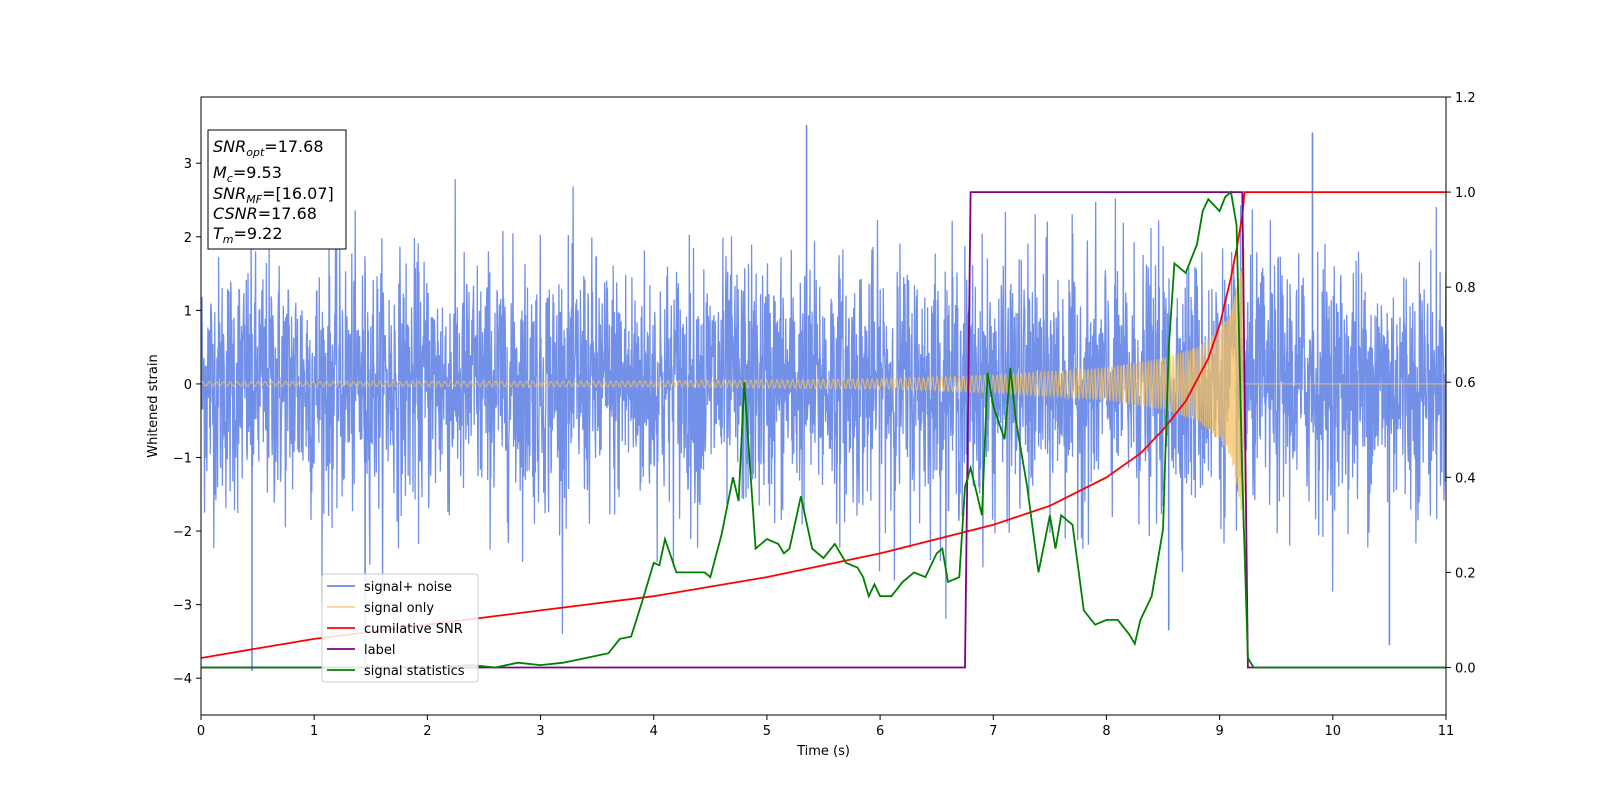 The width and height of the screenshot is (1600, 800). Describe the element at coordinates (1465, 383) in the screenshot. I see `y-right-tick-label: 0.6` at that location.